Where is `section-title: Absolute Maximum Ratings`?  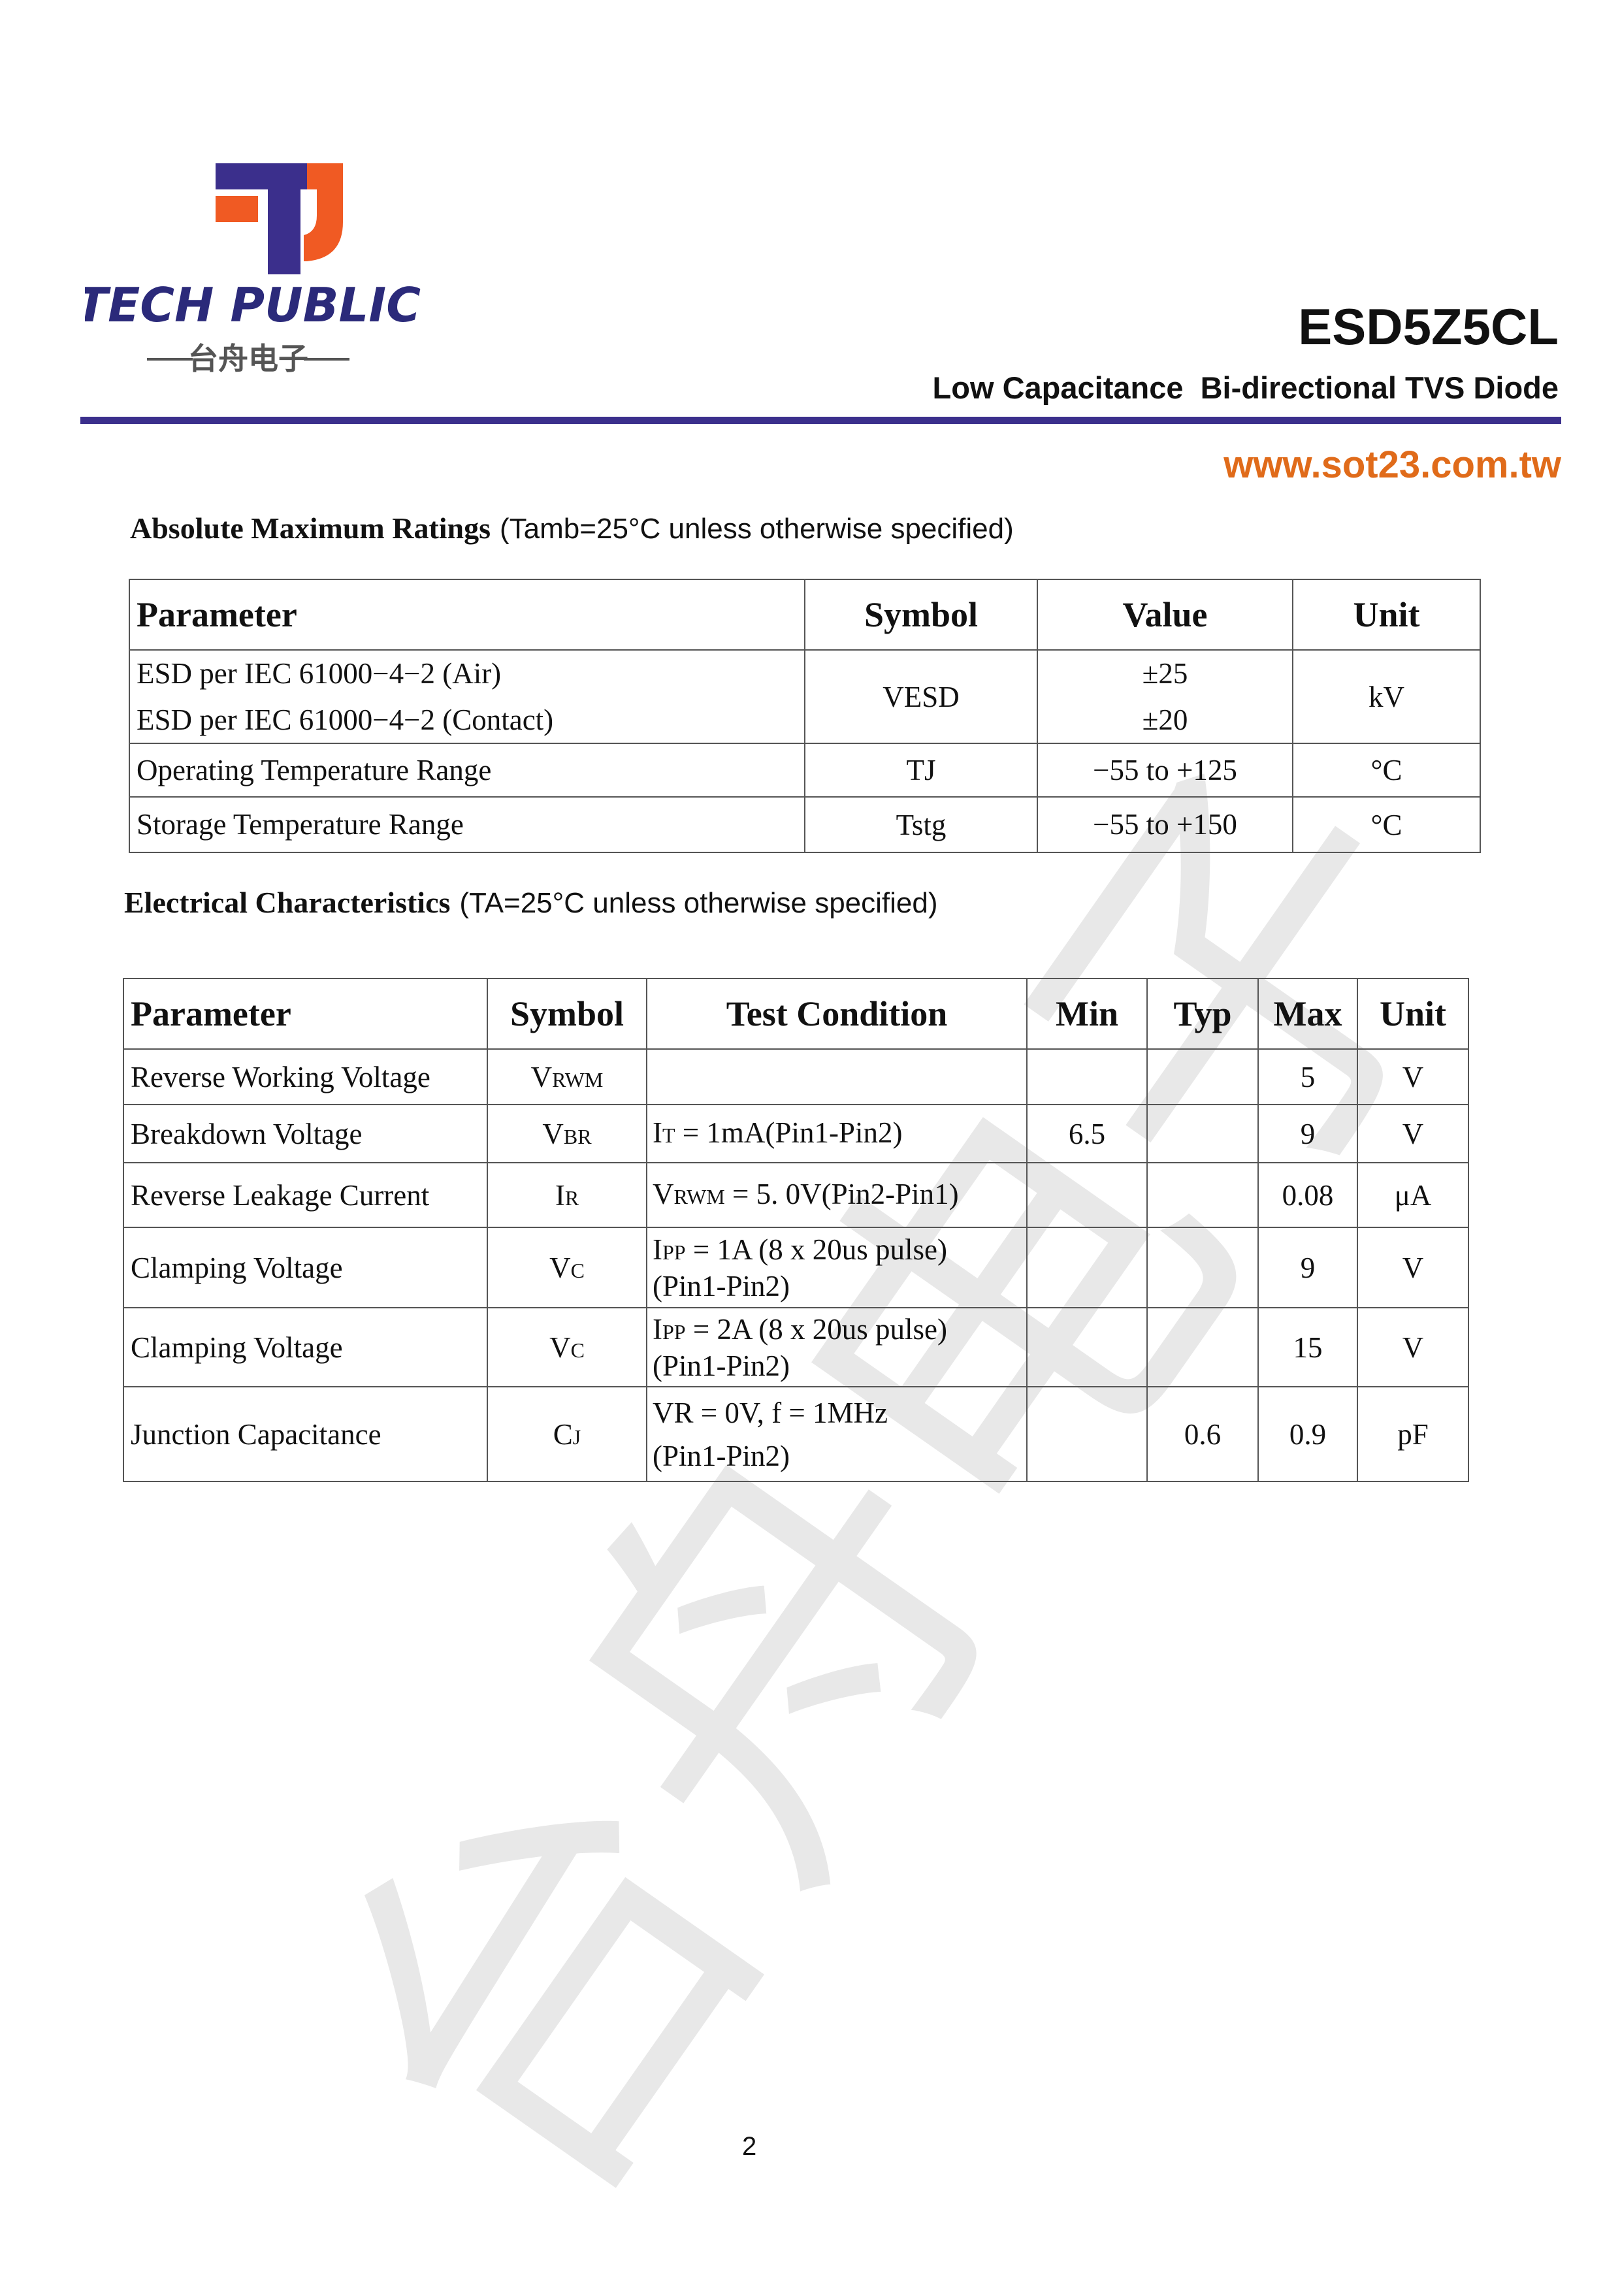 section-title: Absolute Maximum Ratings is located at coordinates (310, 528).